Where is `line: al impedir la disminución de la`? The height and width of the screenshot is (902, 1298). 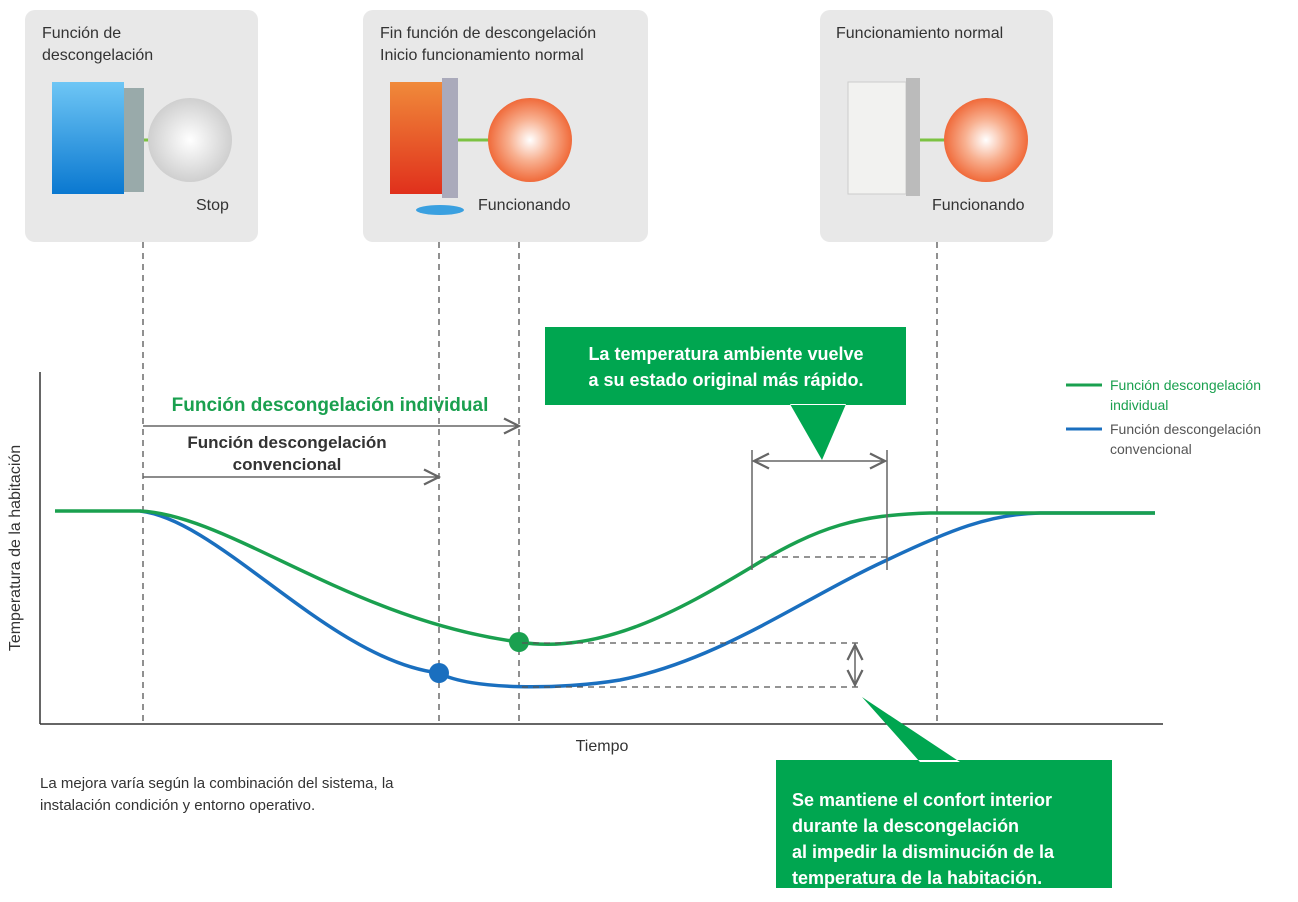
line: al impedir la disminución de la is located at coordinates (923, 852).